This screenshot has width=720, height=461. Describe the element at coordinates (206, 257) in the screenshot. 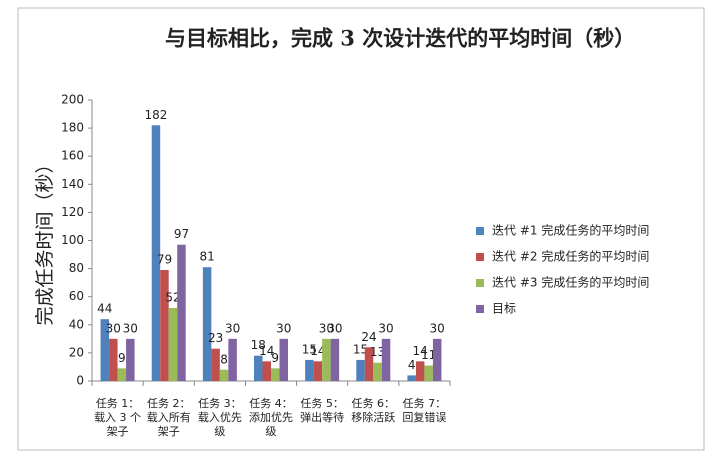

I see `data-label: 81` at that location.